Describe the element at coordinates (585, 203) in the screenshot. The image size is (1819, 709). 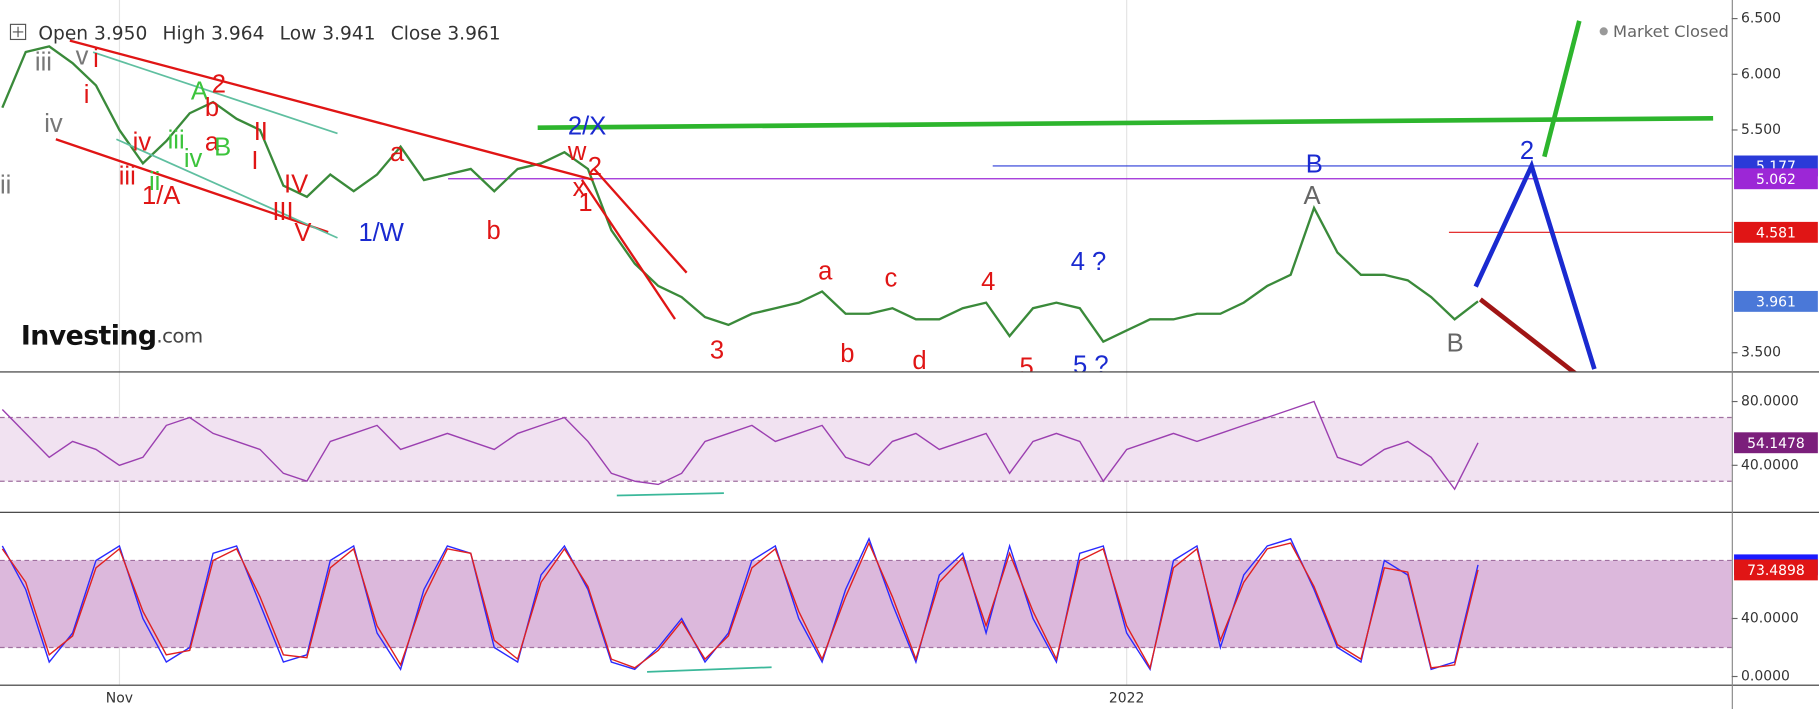
I see `wave-label: 1` at that location.